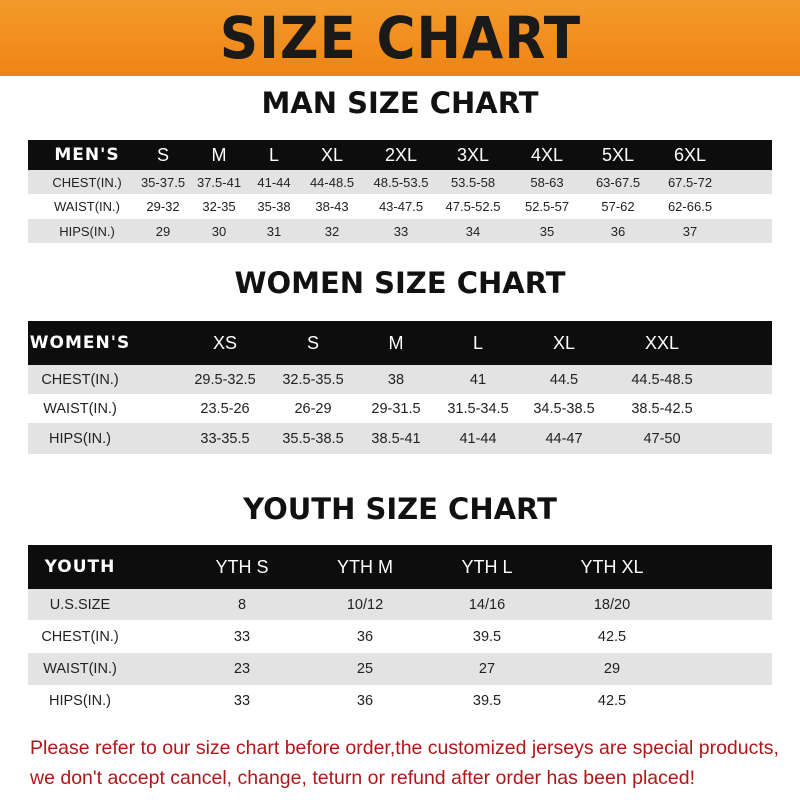  Describe the element at coordinates (662, 342) in the screenshot. I see `size-header: XXL` at that location.